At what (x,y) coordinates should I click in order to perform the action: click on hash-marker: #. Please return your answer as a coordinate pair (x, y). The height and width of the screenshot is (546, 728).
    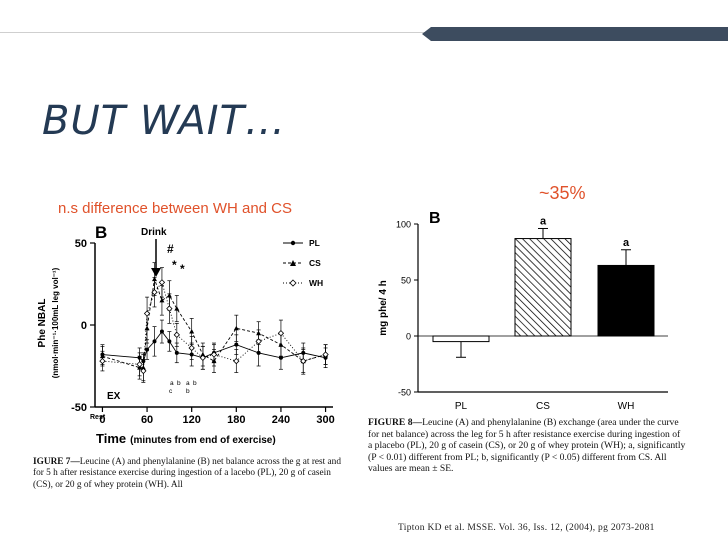
    Looking at the image, I should click on (170, 249).